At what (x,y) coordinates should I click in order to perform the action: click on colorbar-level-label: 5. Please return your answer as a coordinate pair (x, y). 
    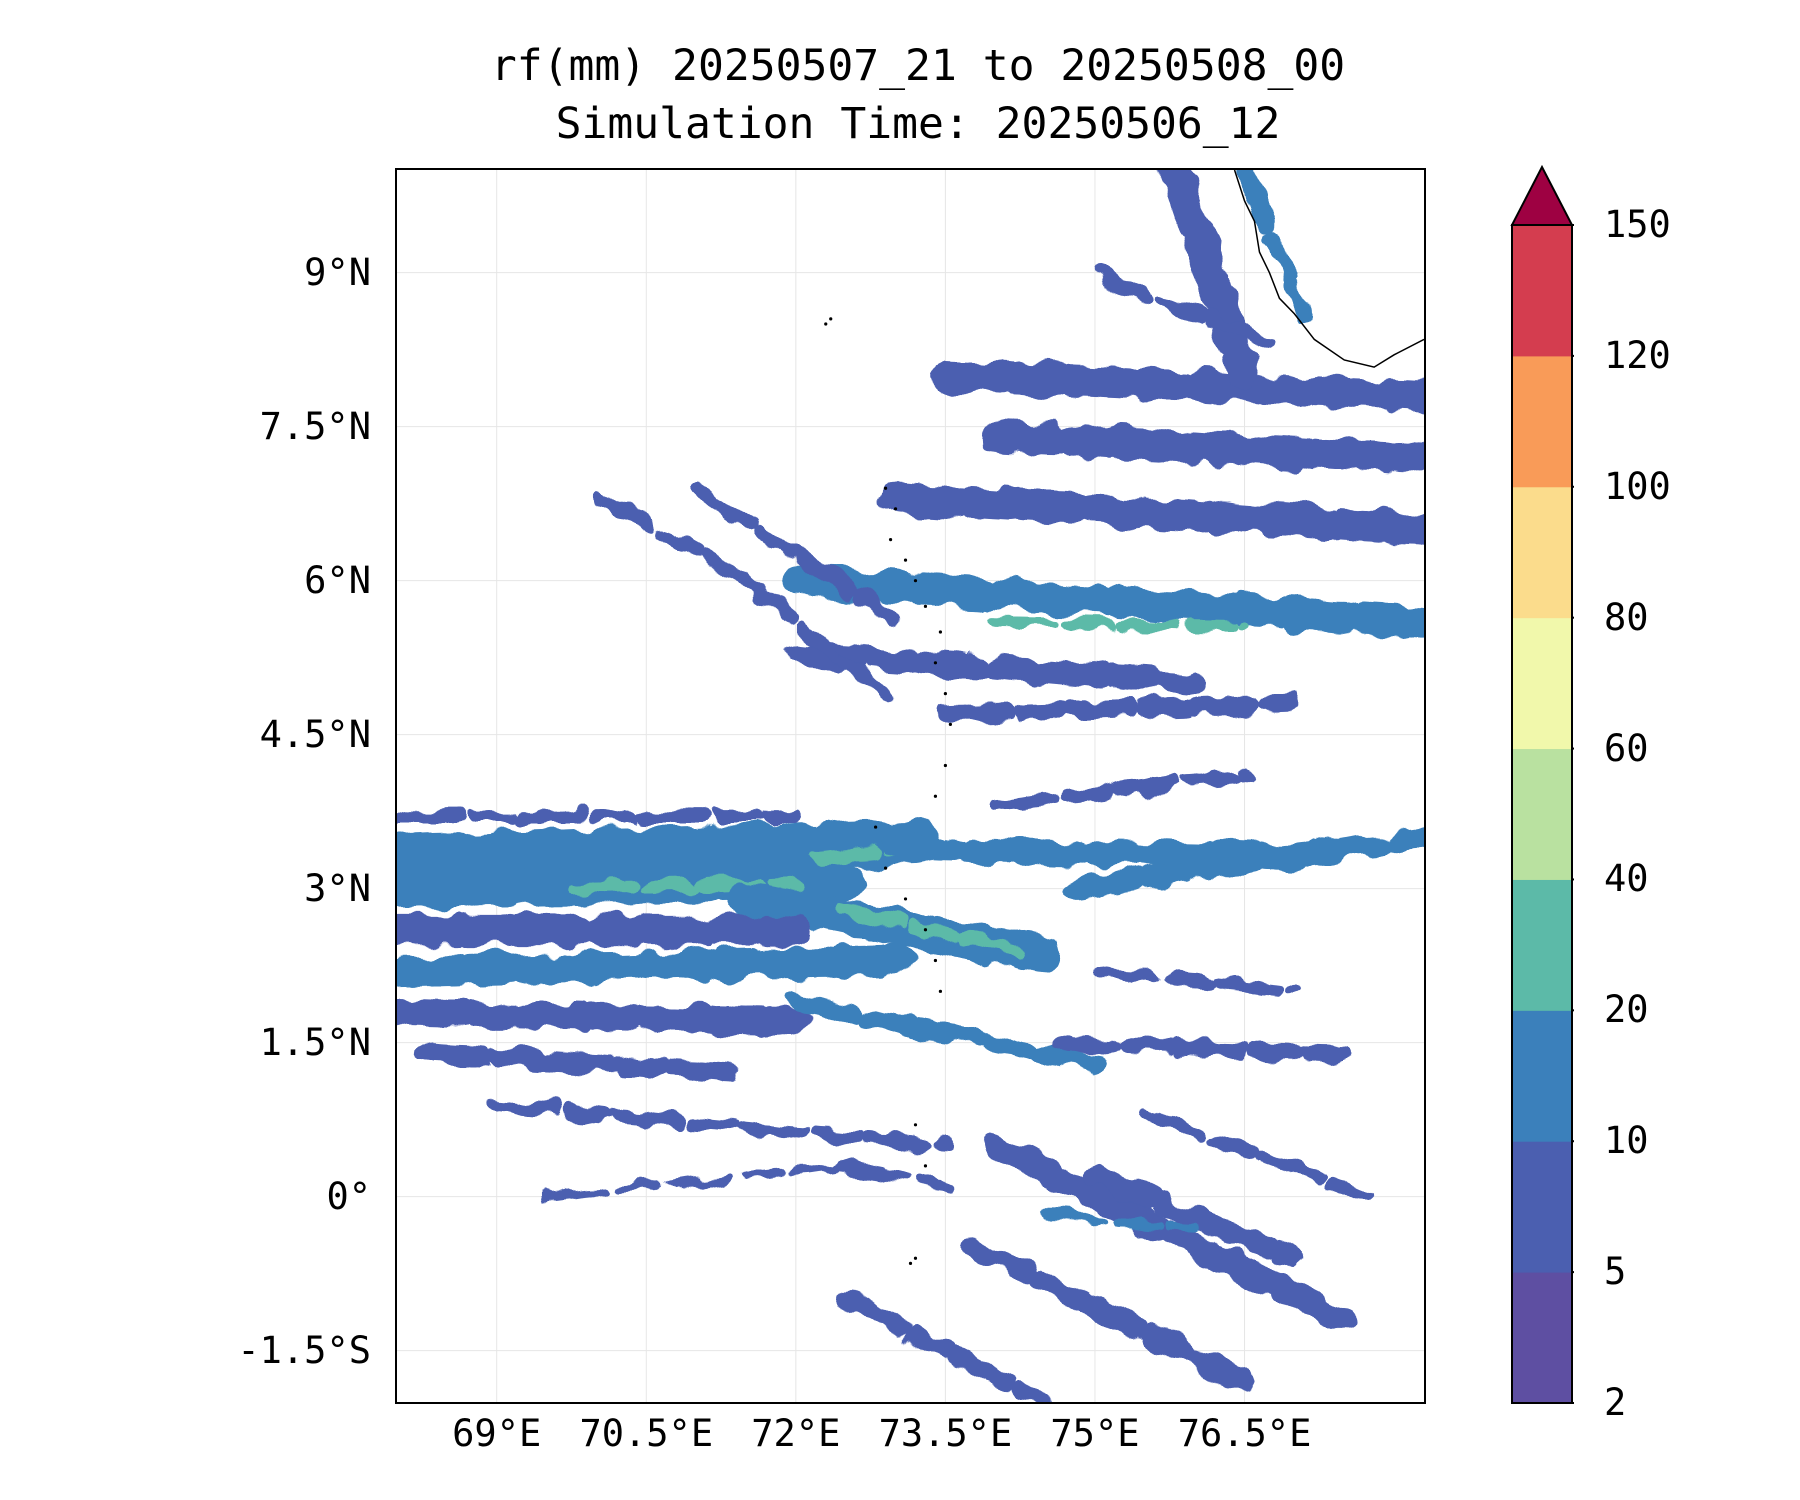
    Looking at the image, I should click on (1615, 1272).